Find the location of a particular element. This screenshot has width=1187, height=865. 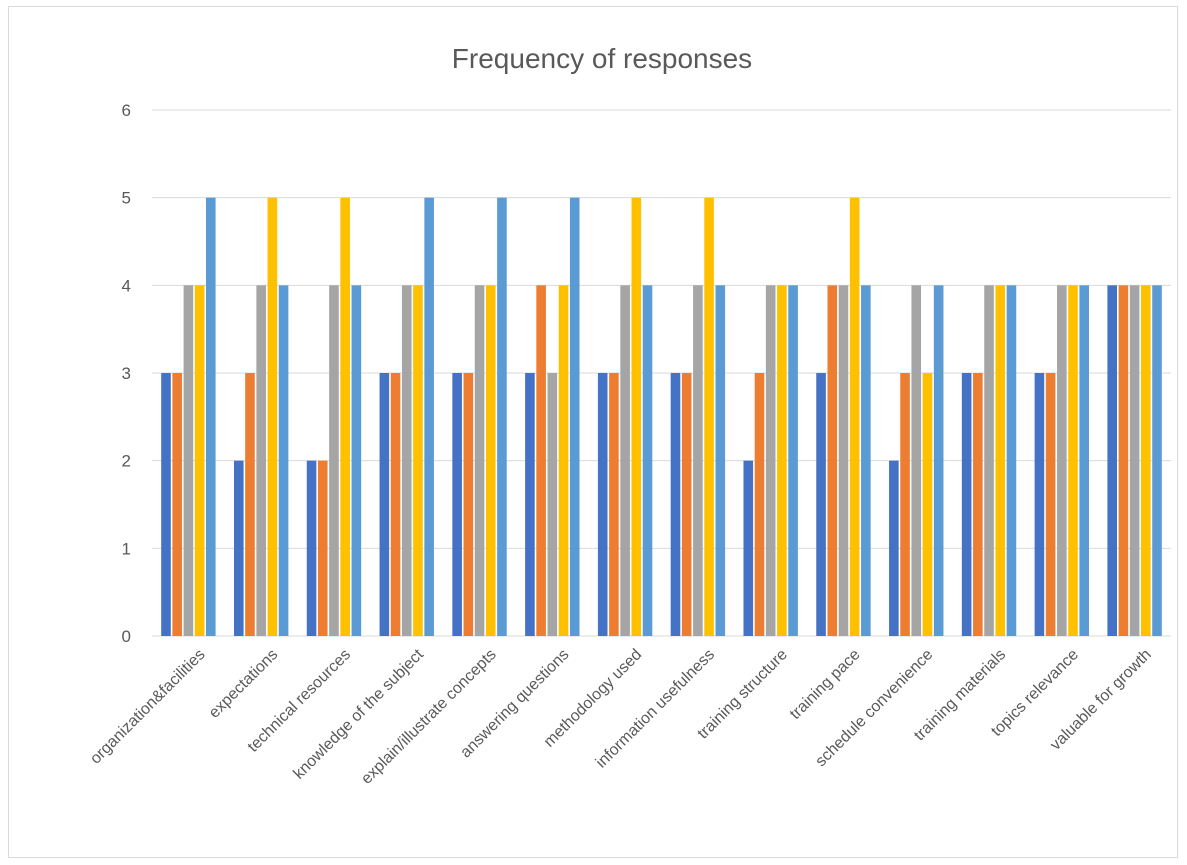

y-tick-label: 1 is located at coordinates (126, 548).